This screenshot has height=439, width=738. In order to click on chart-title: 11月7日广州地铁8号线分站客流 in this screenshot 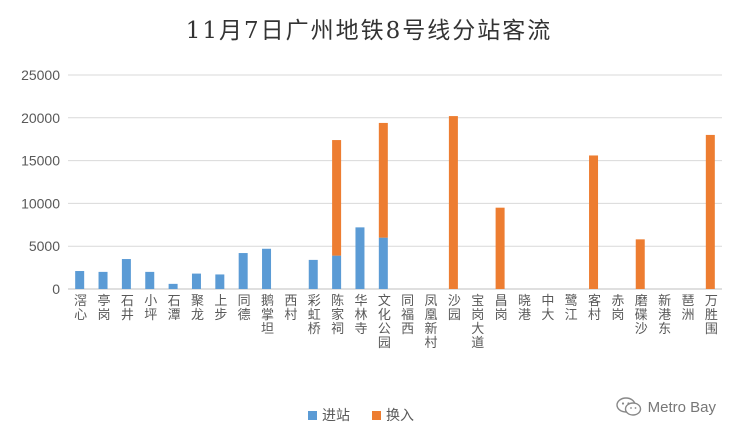, I will do `click(369, 31)`.